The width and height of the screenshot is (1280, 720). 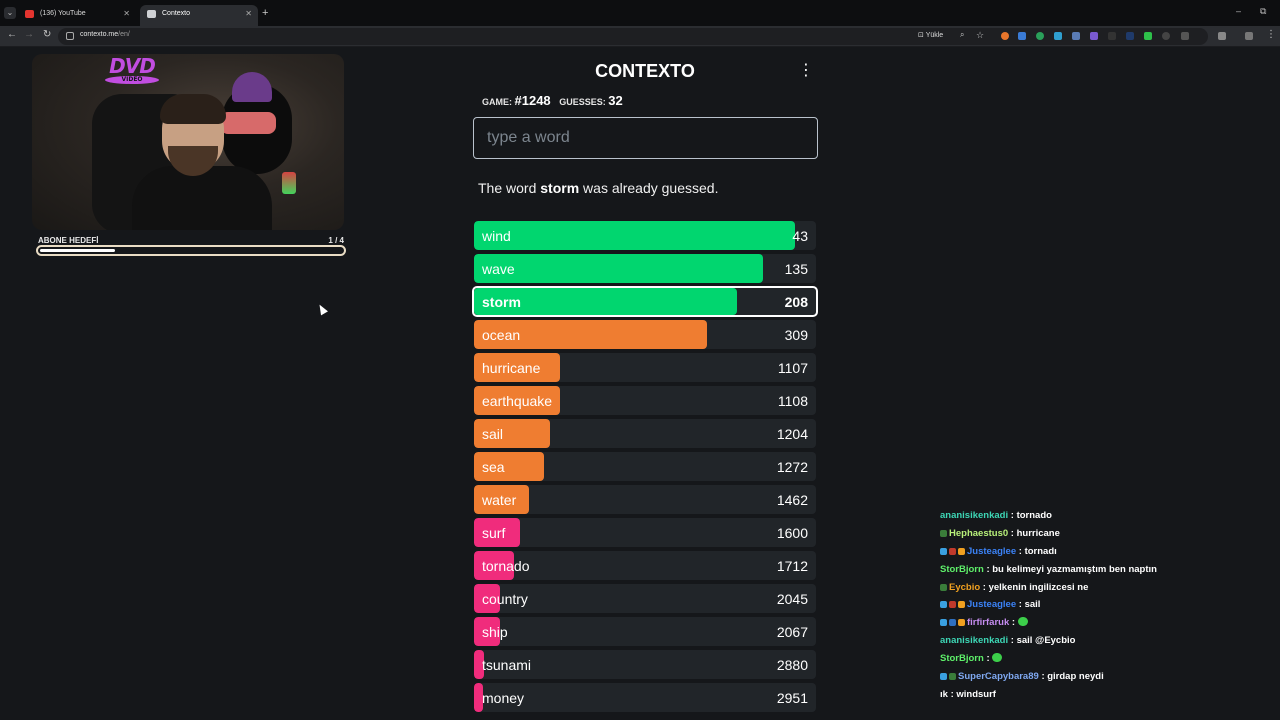 What do you see at coordinates (503, 698) in the screenshot?
I see `guess-word: money` at bounding box center [503, 698].